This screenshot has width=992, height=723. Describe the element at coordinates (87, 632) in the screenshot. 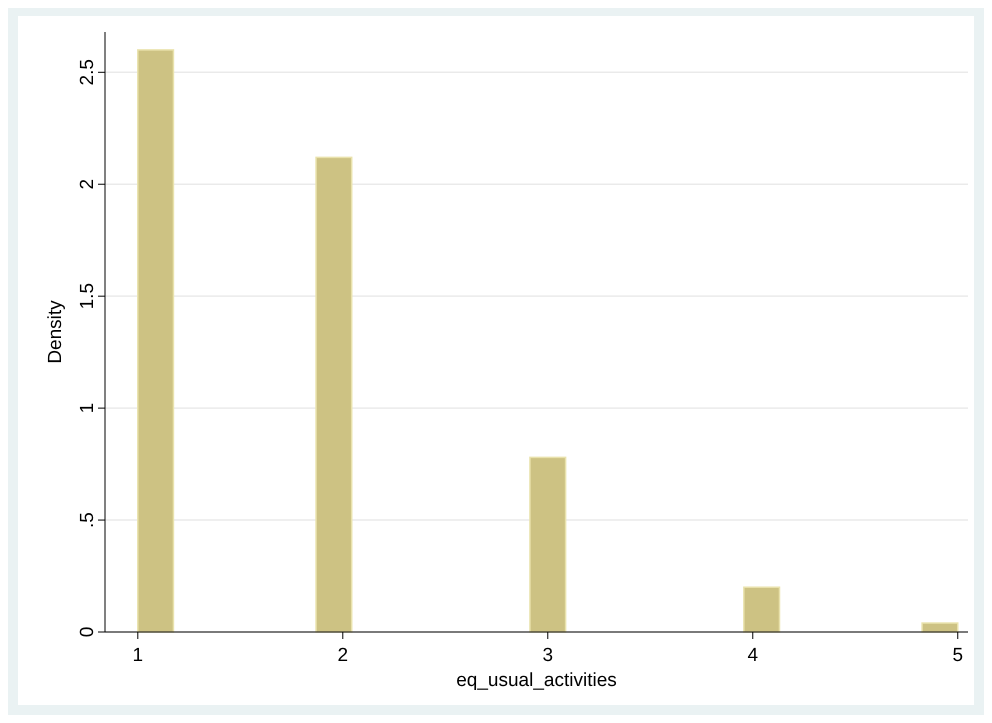

I see `y-tick-label: 0` at that location.